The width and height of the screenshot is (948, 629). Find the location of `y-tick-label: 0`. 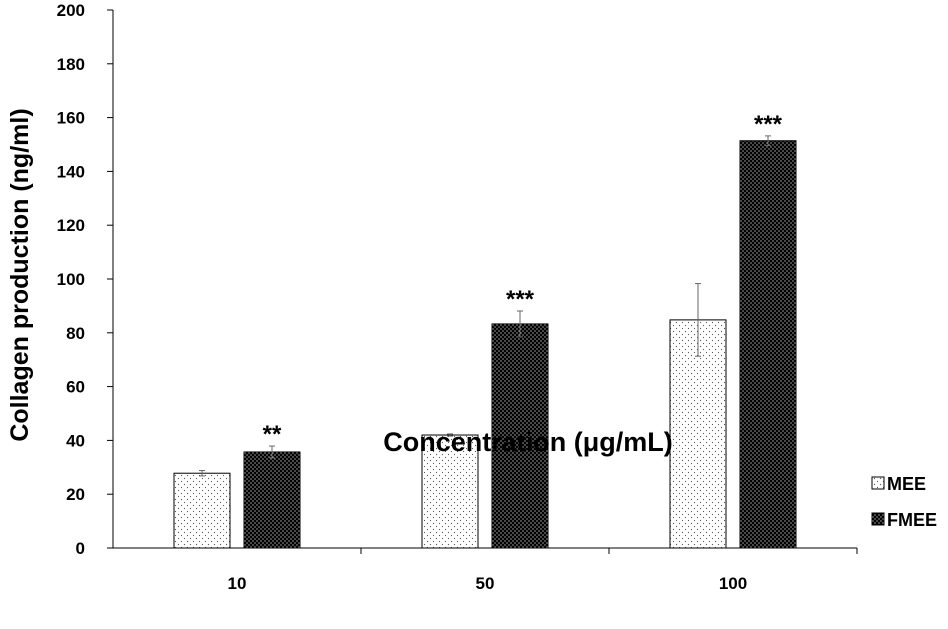

y-tick-label: 0 is located at coordinates (80, 548).